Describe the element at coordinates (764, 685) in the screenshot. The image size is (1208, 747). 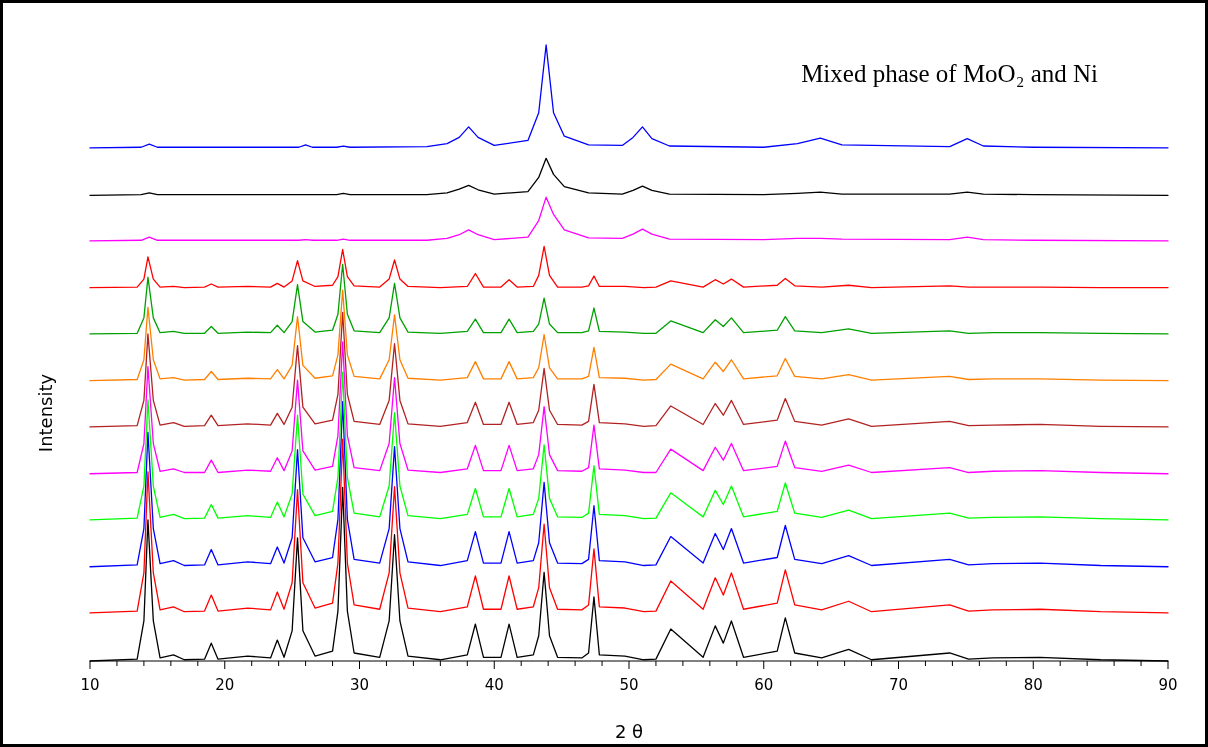
I see `x-tick-label: 60` at that location.